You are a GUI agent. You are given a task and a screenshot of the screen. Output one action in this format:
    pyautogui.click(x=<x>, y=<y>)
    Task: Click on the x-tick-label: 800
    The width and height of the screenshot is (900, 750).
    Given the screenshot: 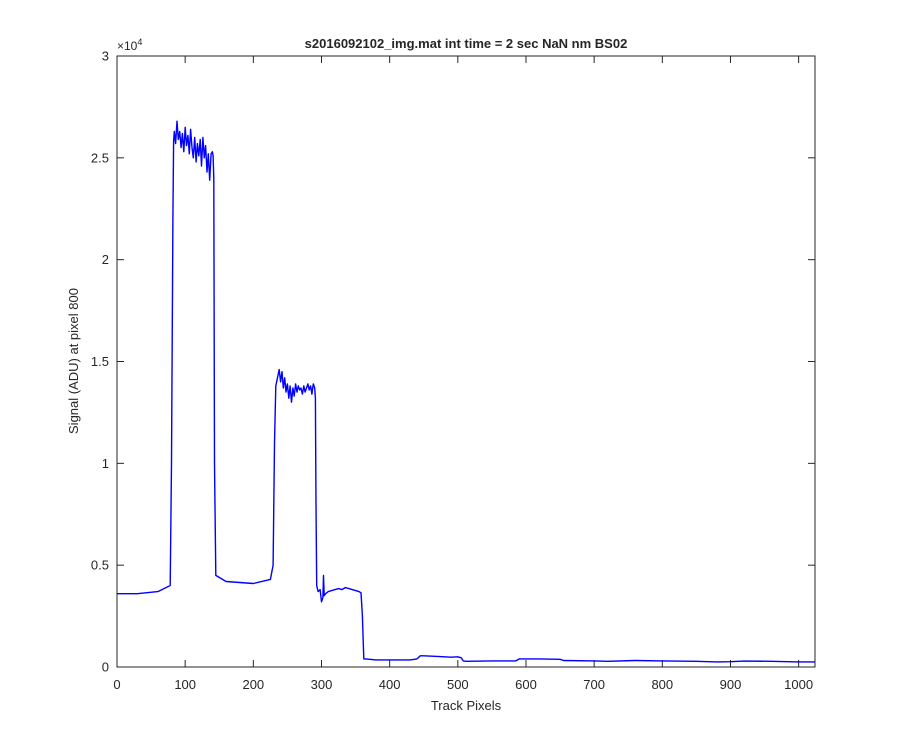 What is the action you would take?
    pyautogui.click(x=662, y=684)
    